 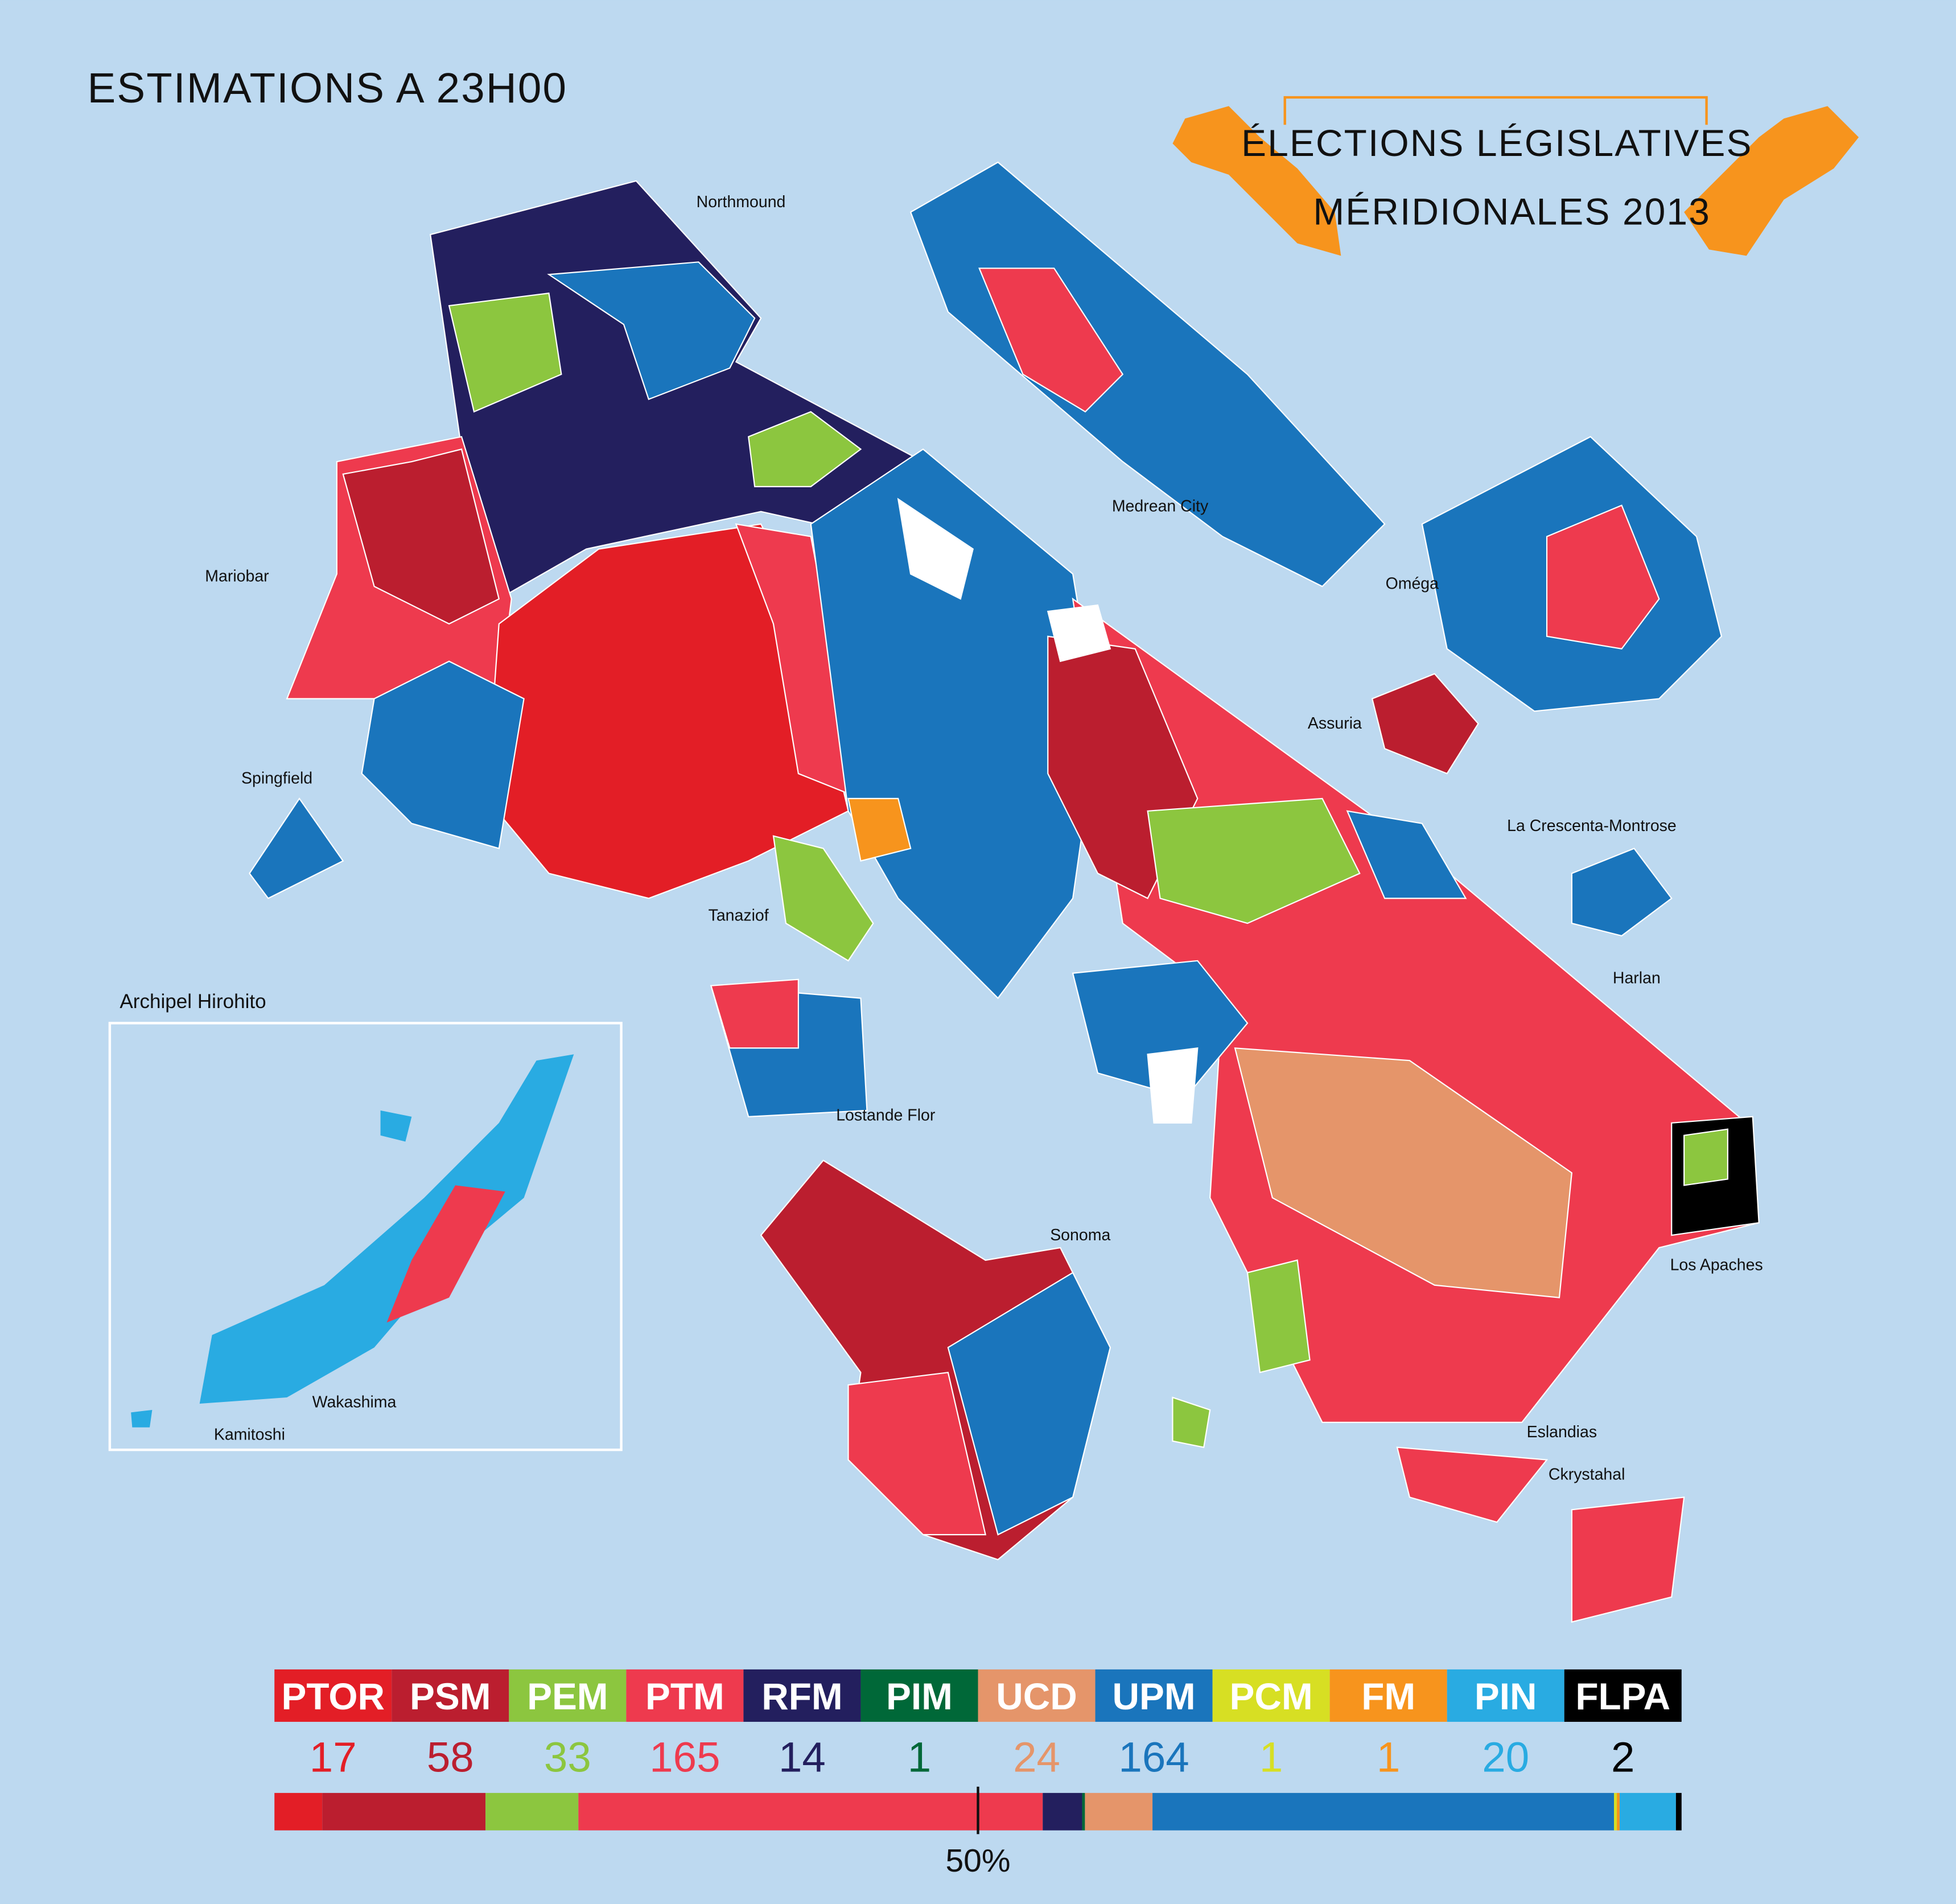 I want to click on party-name: PTOR, so click(x=334, y=1696).